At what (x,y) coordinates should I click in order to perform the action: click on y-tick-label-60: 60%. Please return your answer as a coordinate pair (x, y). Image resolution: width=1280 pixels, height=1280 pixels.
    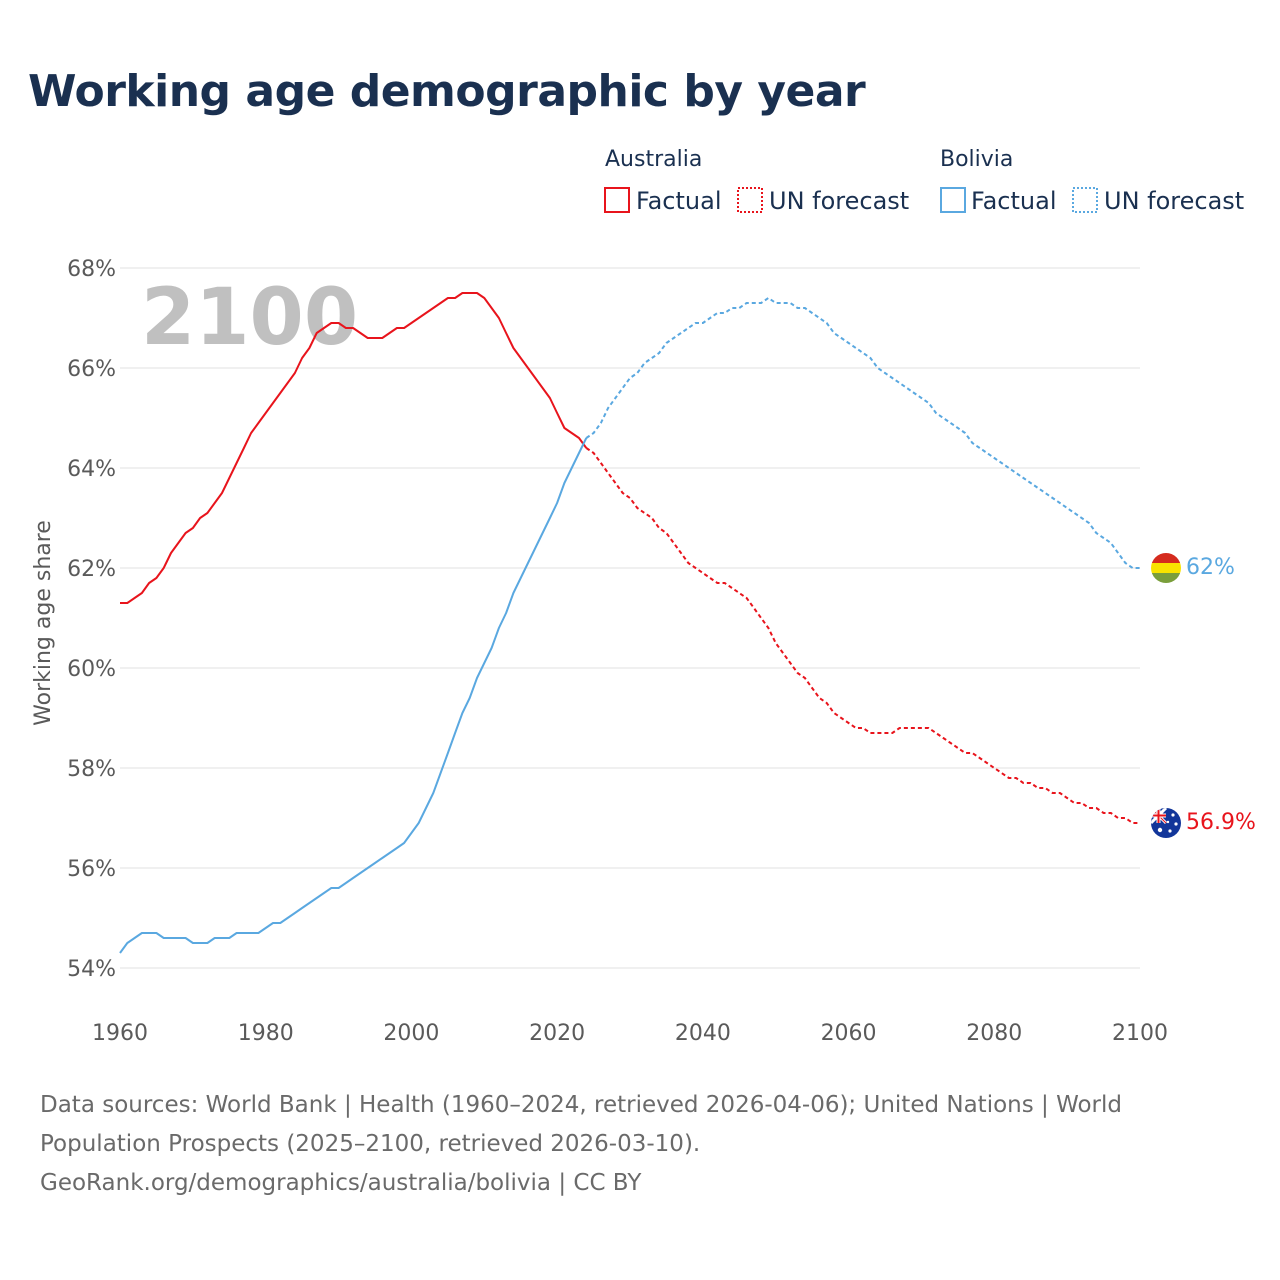
    Looking at the image, I should click on (91, 669).